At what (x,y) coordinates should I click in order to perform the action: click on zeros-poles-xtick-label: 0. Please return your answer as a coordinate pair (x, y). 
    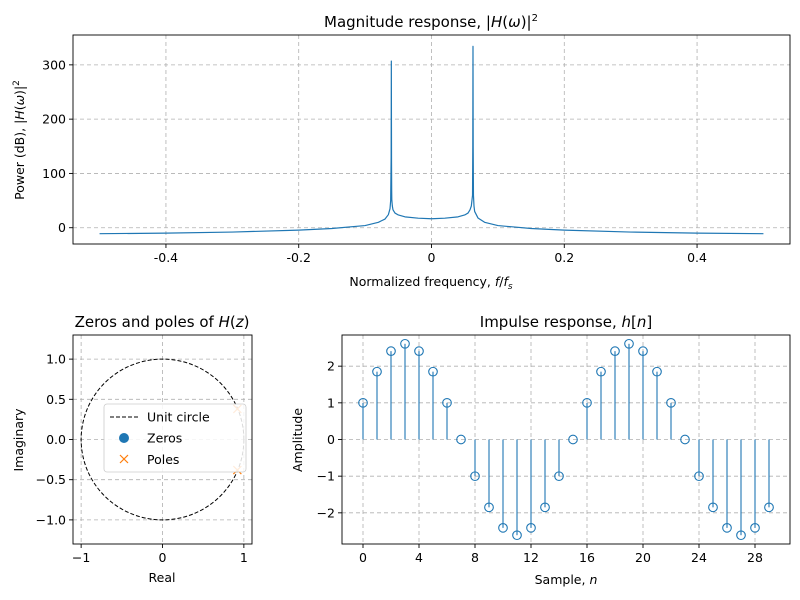
    Looking at the image, I should click on (163, 557).